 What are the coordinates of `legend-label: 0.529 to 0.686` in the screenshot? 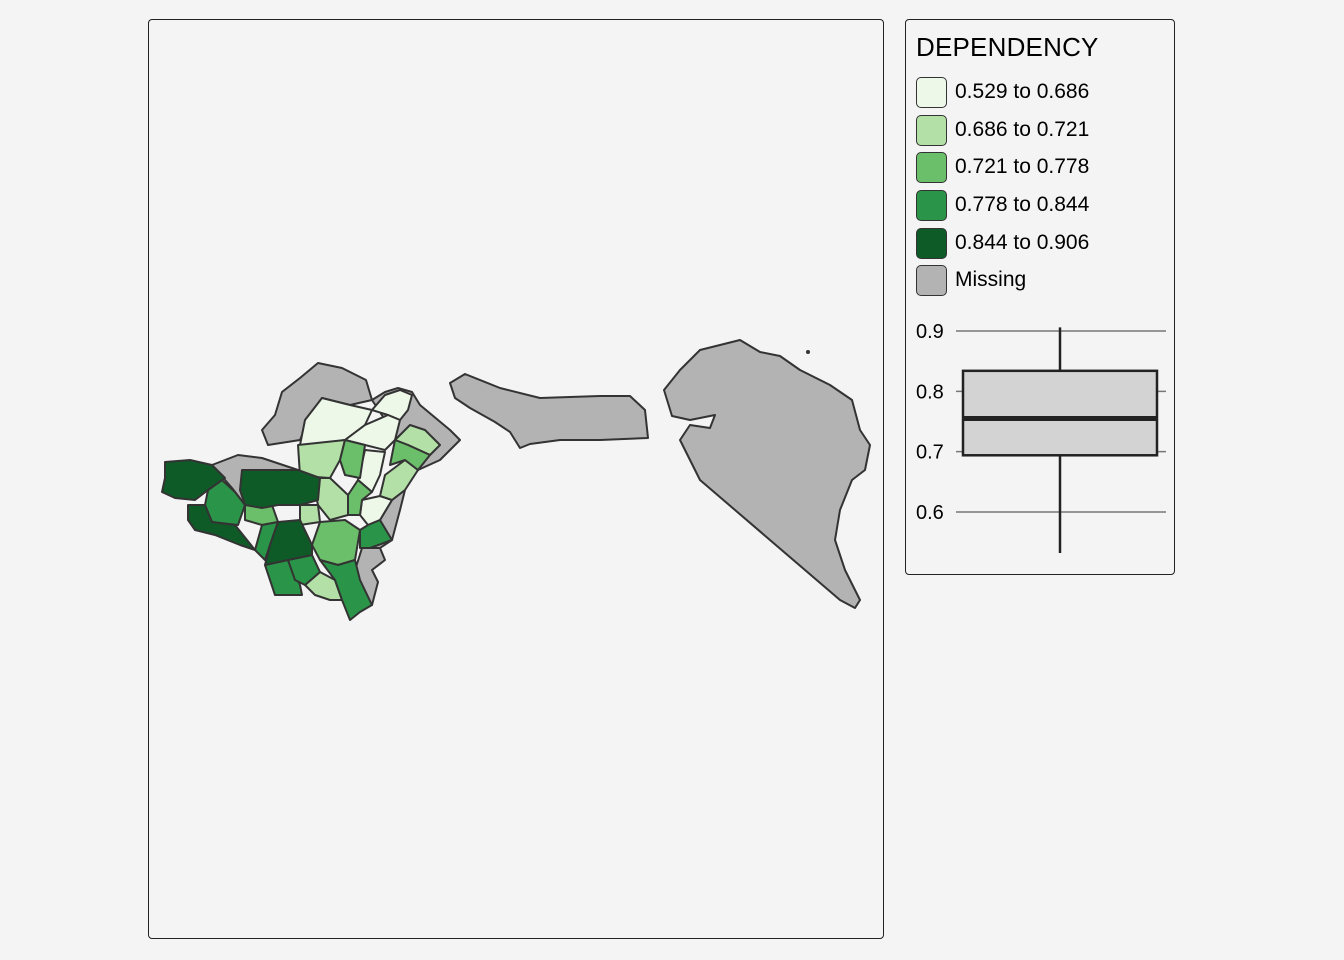 It's located at (1022, 91).